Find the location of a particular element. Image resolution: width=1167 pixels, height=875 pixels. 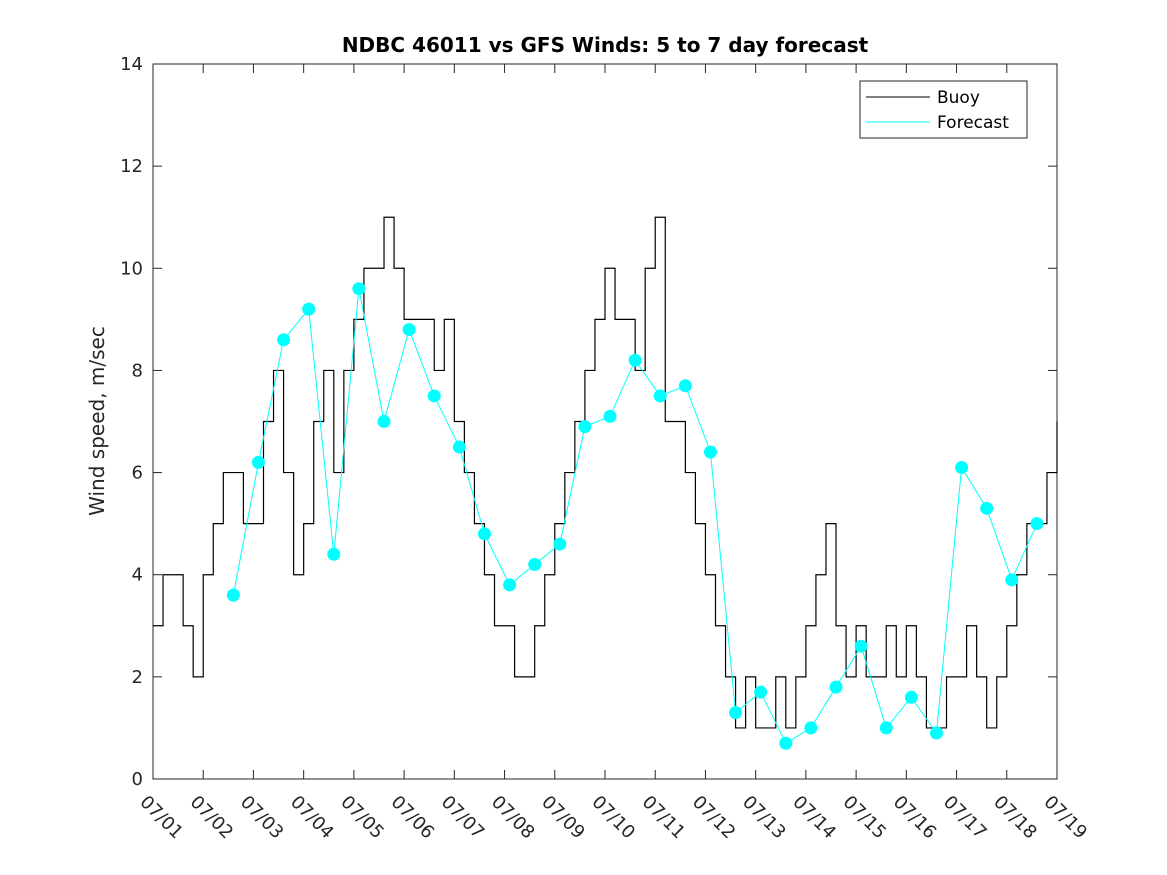

y-tick-label: 14 is located at coordinates (131, 64).